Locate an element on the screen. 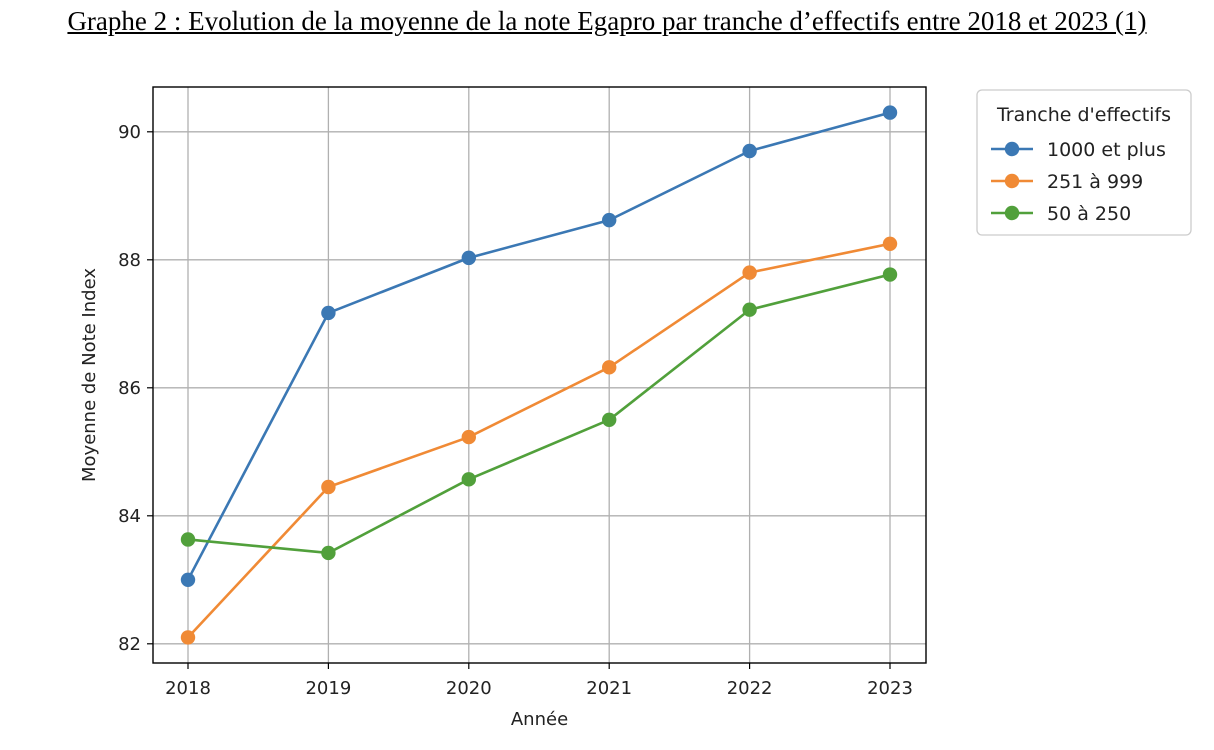  y-axis-label: Moyenne de Note Index is located at coordinates (89, 375).